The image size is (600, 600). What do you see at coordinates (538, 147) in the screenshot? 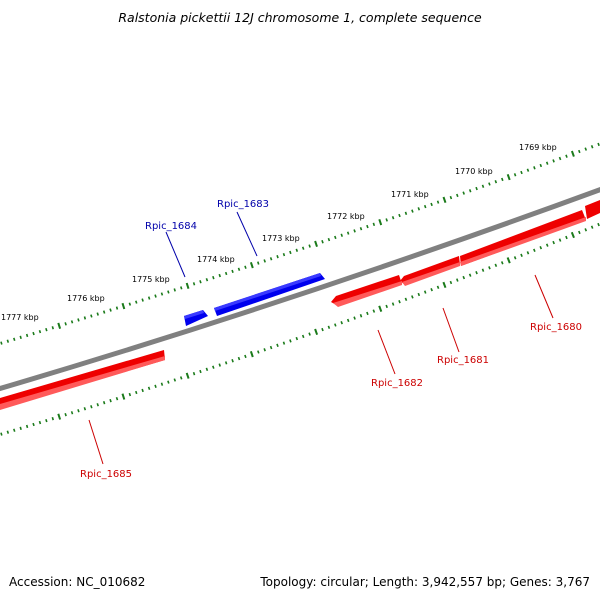
I see `kbp-label: 1769 kbp` at bounding box center [538, 147].